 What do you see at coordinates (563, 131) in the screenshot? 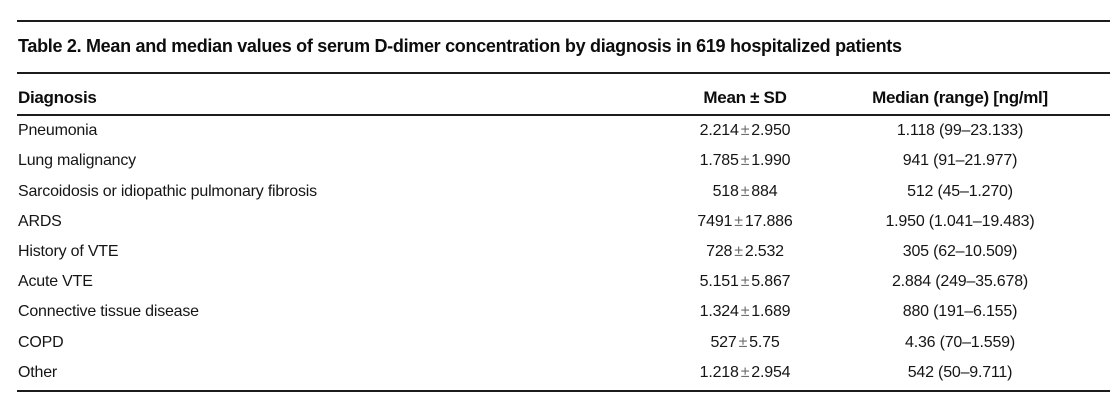
I see `table-row: Pneumonia 2.214 ±2.950 1.118 (99–23.133)` at bounding box center [563, 131].